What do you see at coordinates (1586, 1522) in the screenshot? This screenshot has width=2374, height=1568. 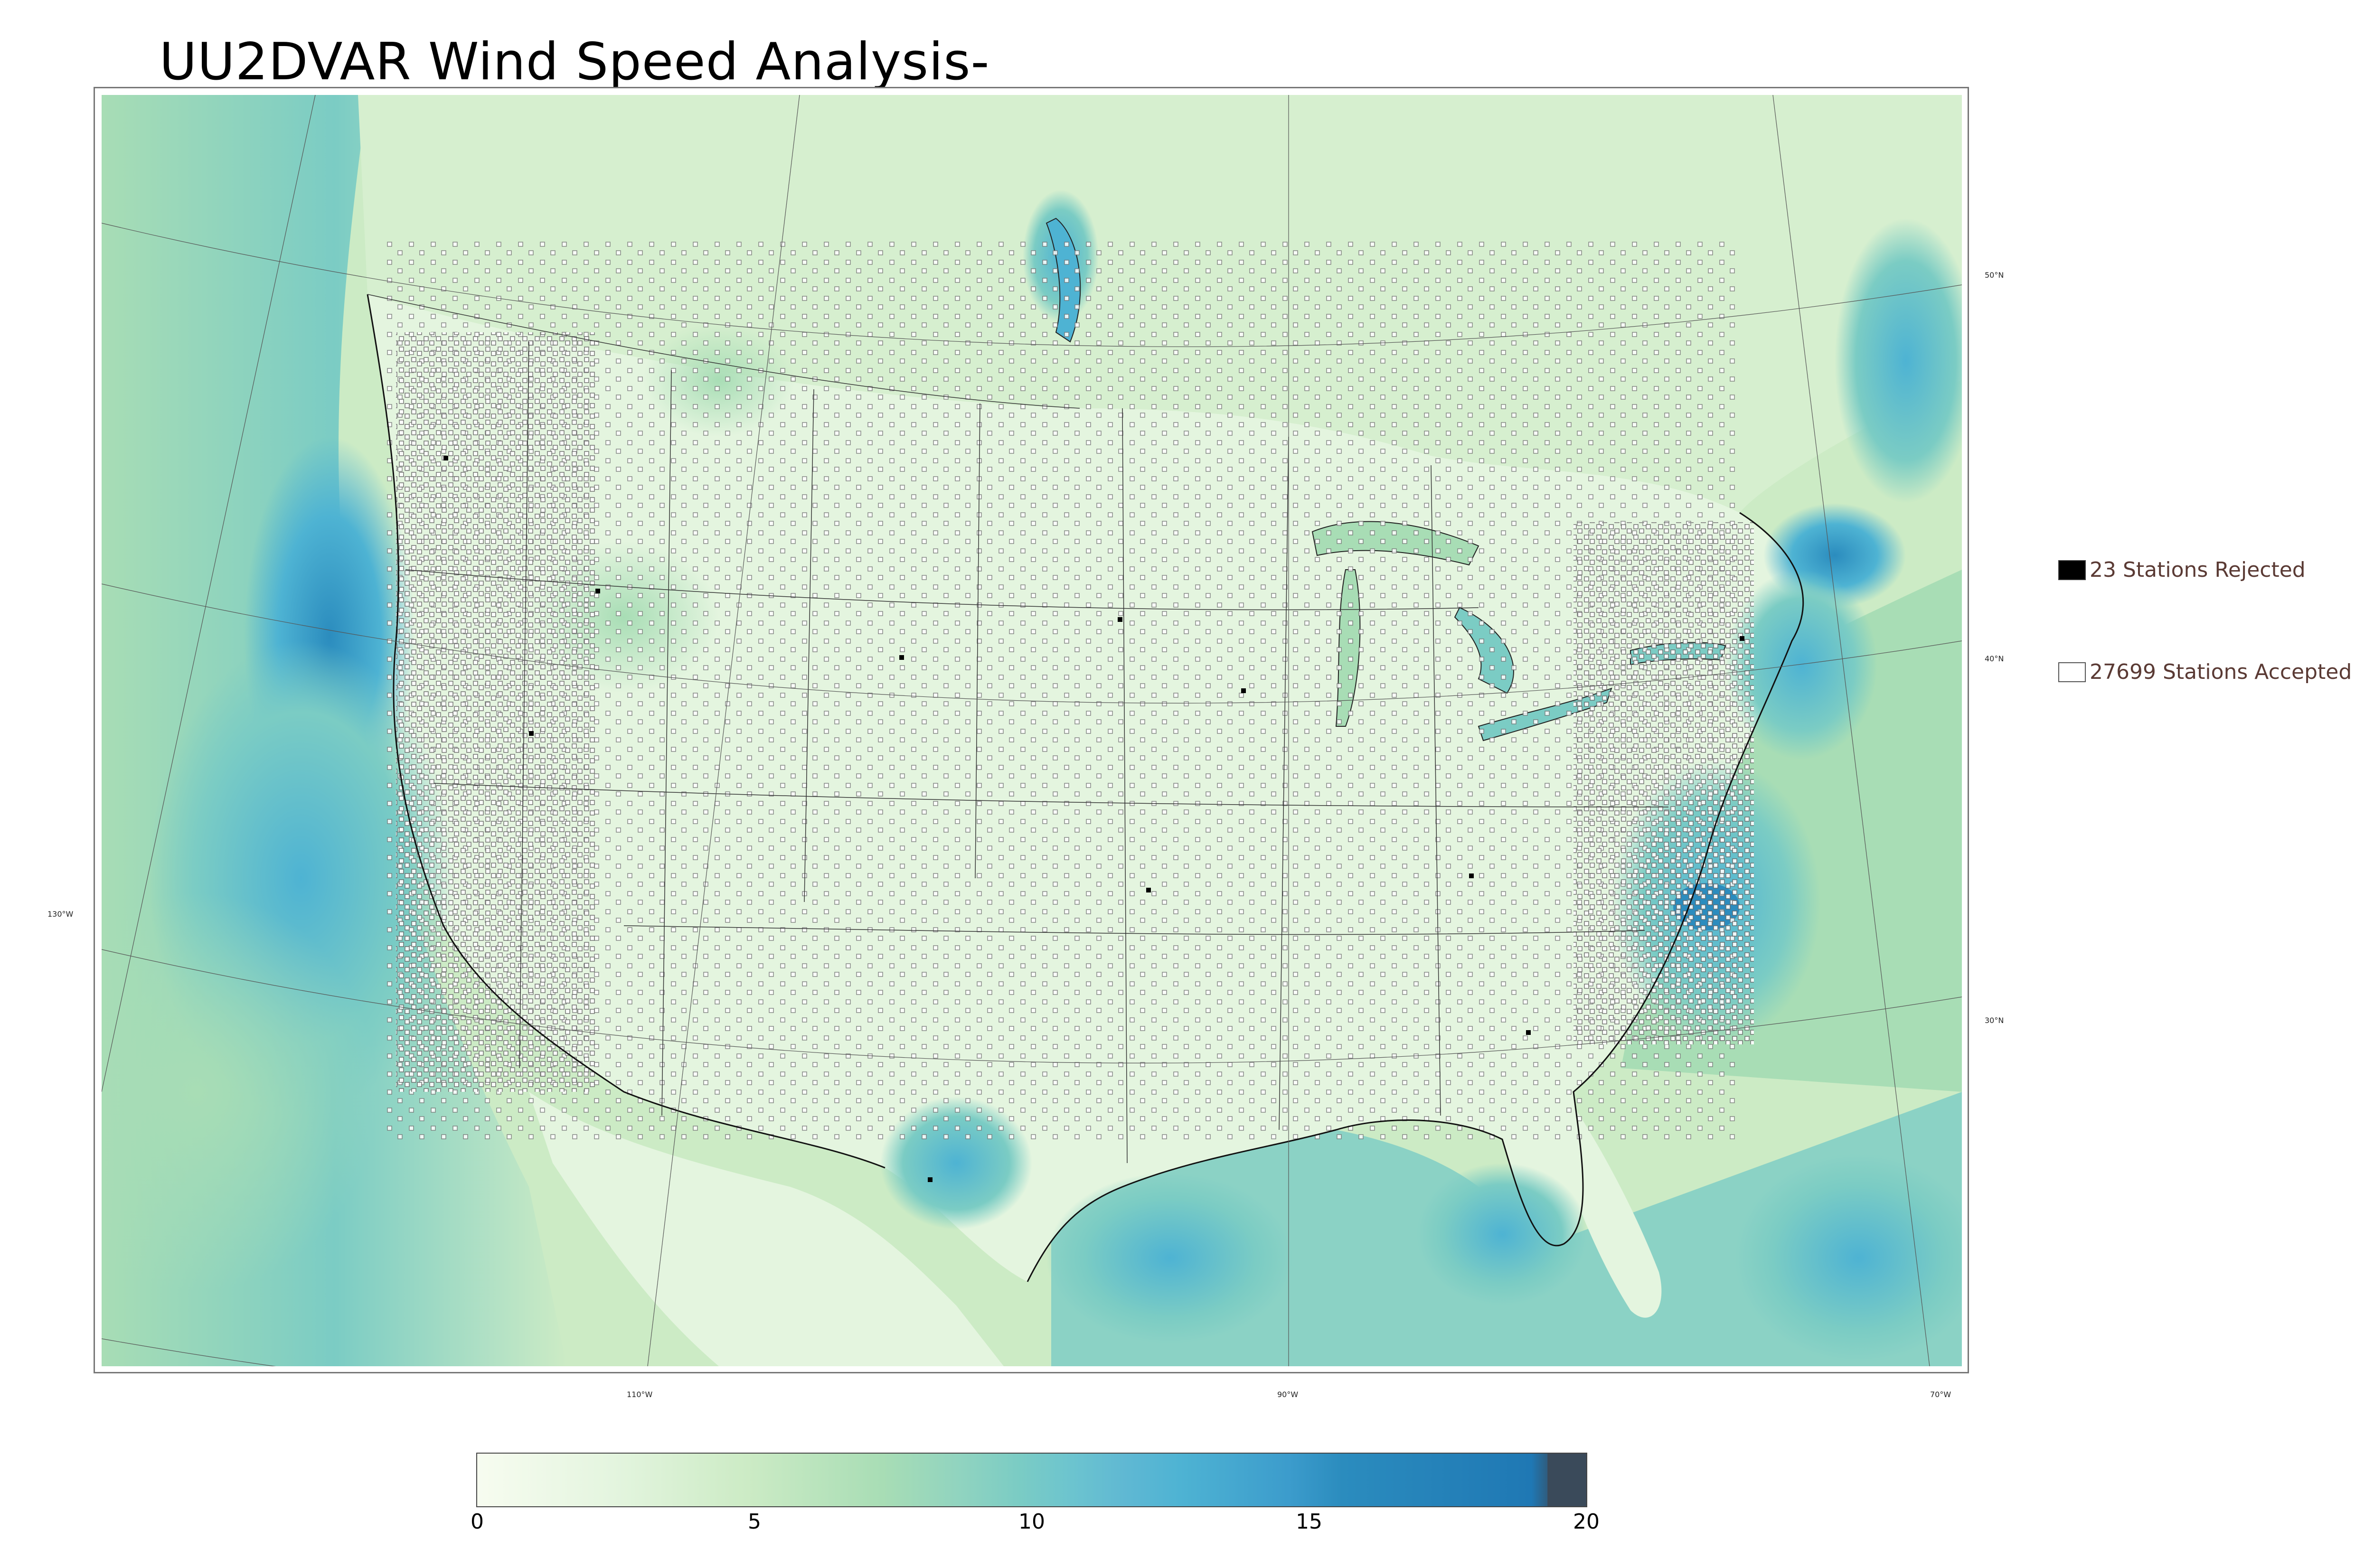 I see `colorbar-tick-label: 20` at bounding box center [1586, 1522].